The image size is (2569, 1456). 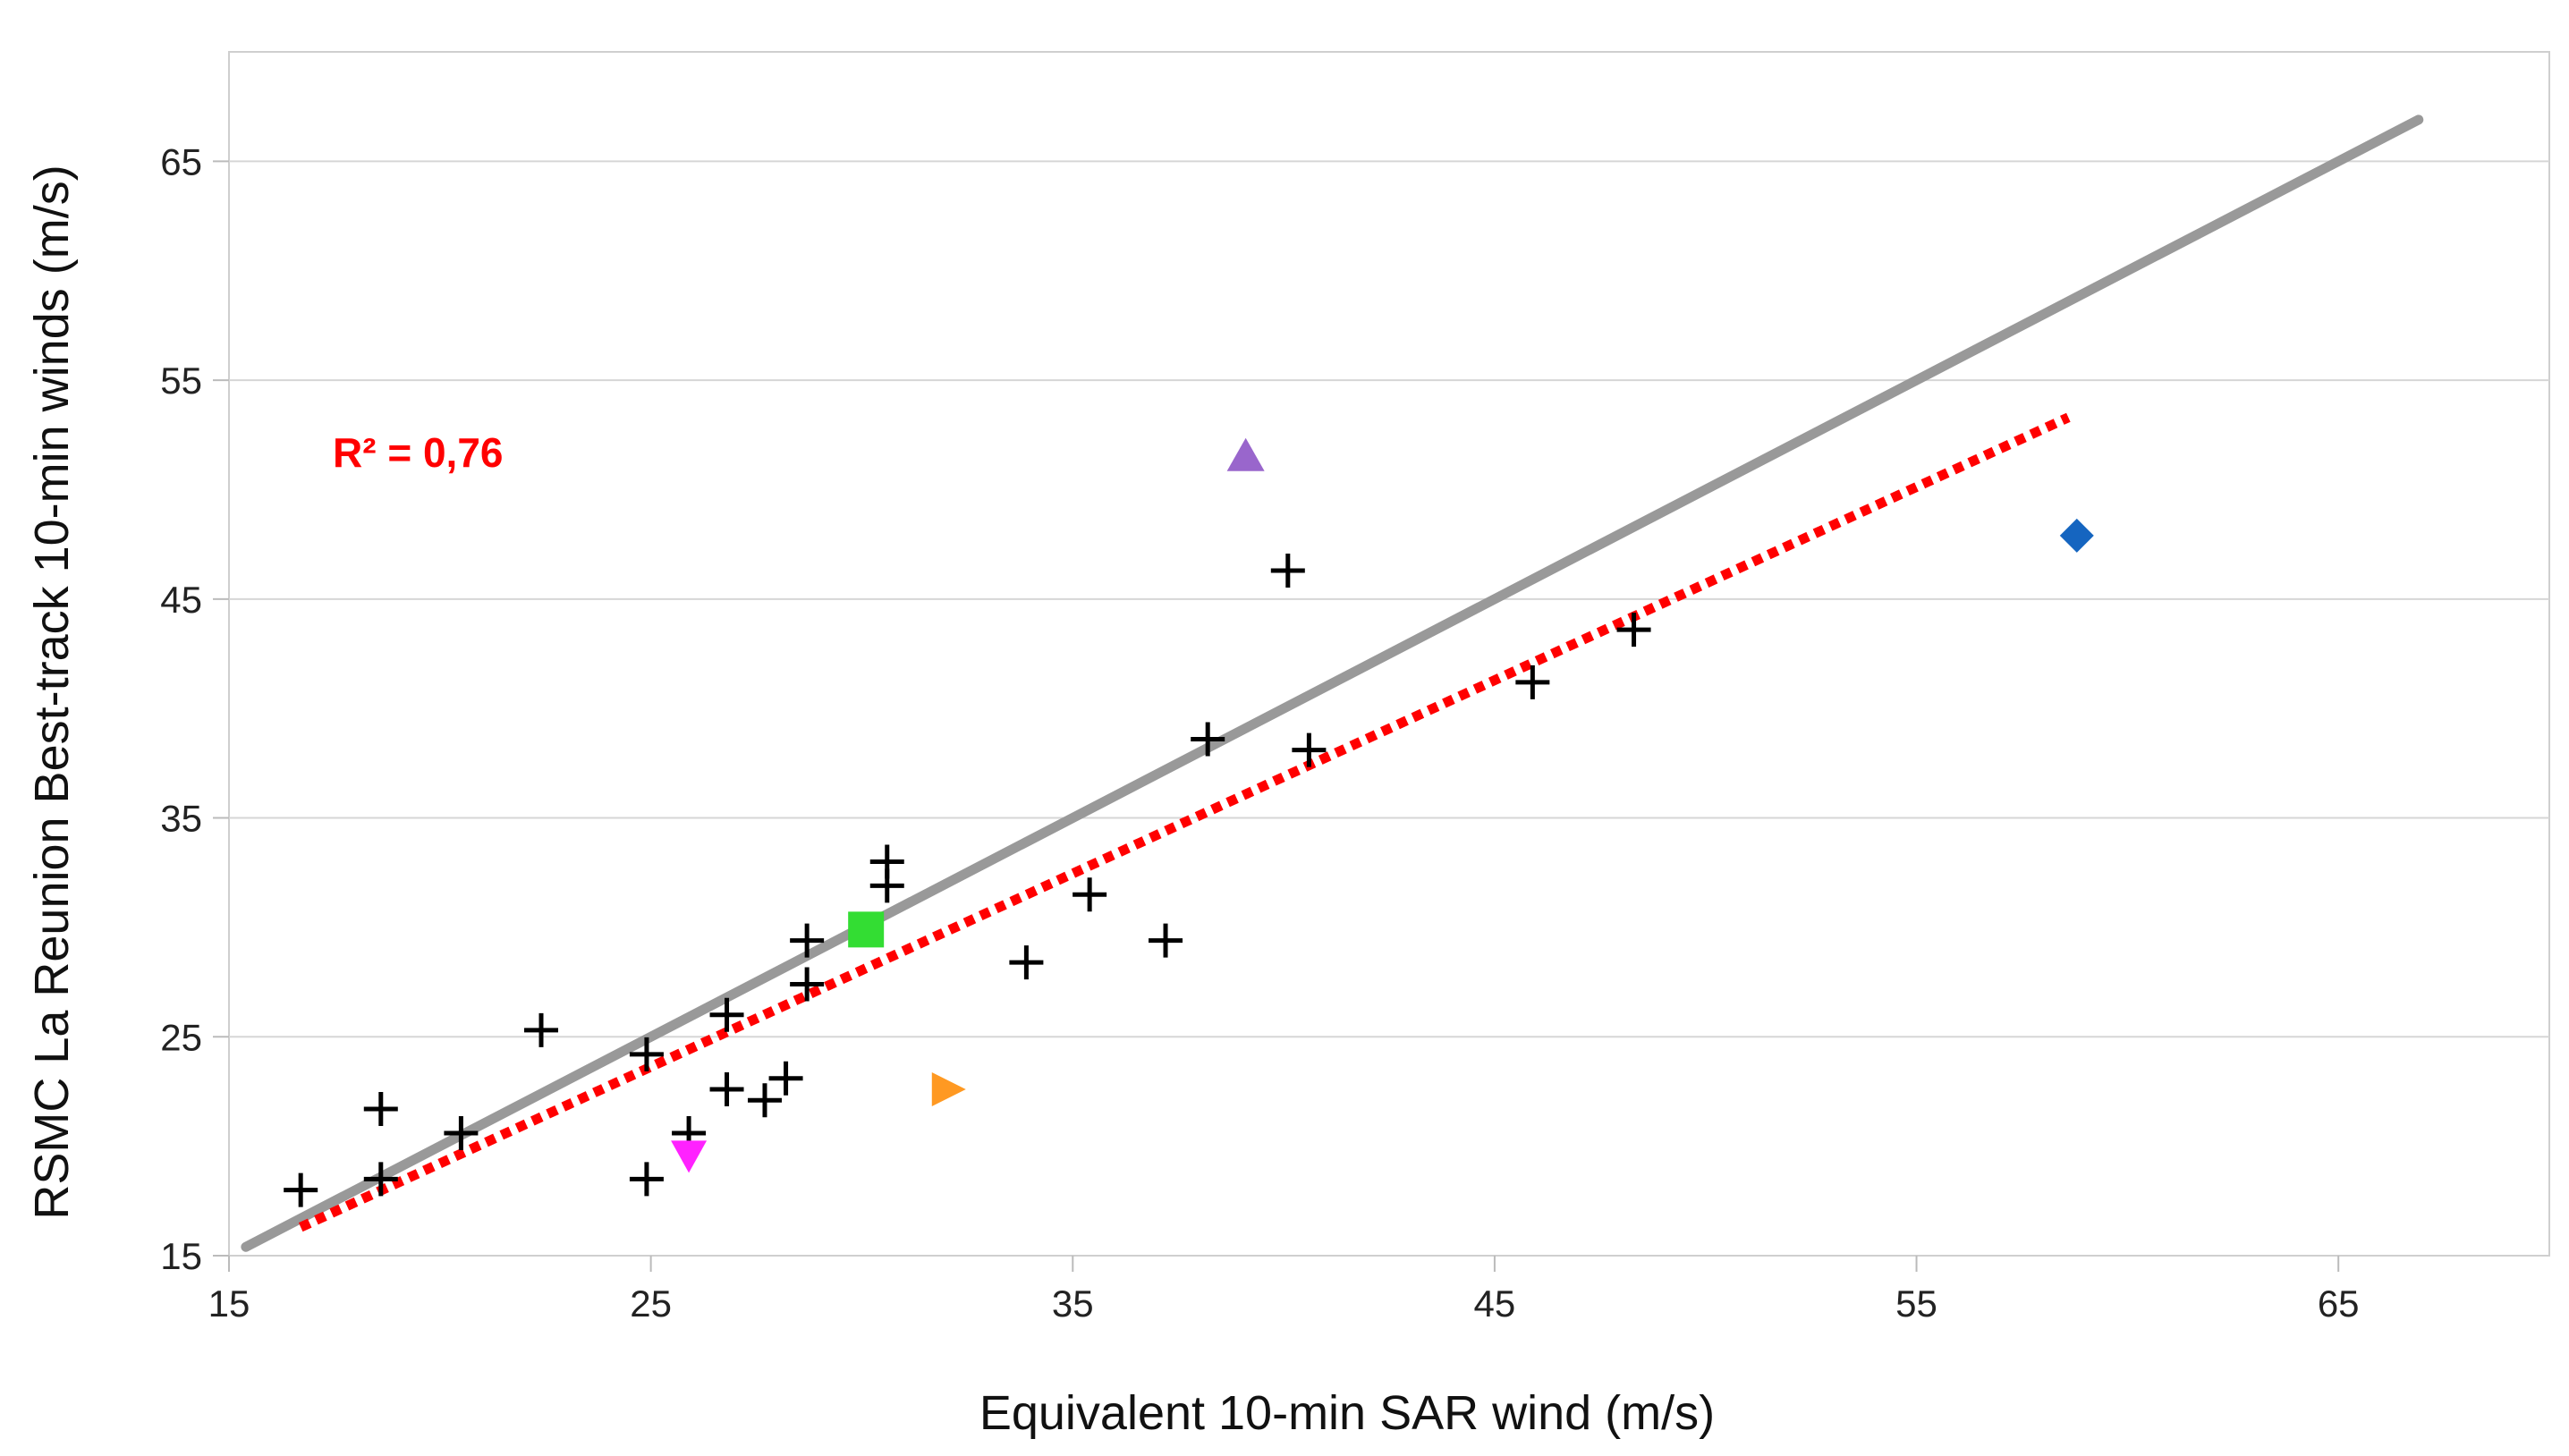 What do you see at coordinates (1495, 1303) in the screenshot?
I see `x-tick-label: 45` at bounding box center [1495, 1303].